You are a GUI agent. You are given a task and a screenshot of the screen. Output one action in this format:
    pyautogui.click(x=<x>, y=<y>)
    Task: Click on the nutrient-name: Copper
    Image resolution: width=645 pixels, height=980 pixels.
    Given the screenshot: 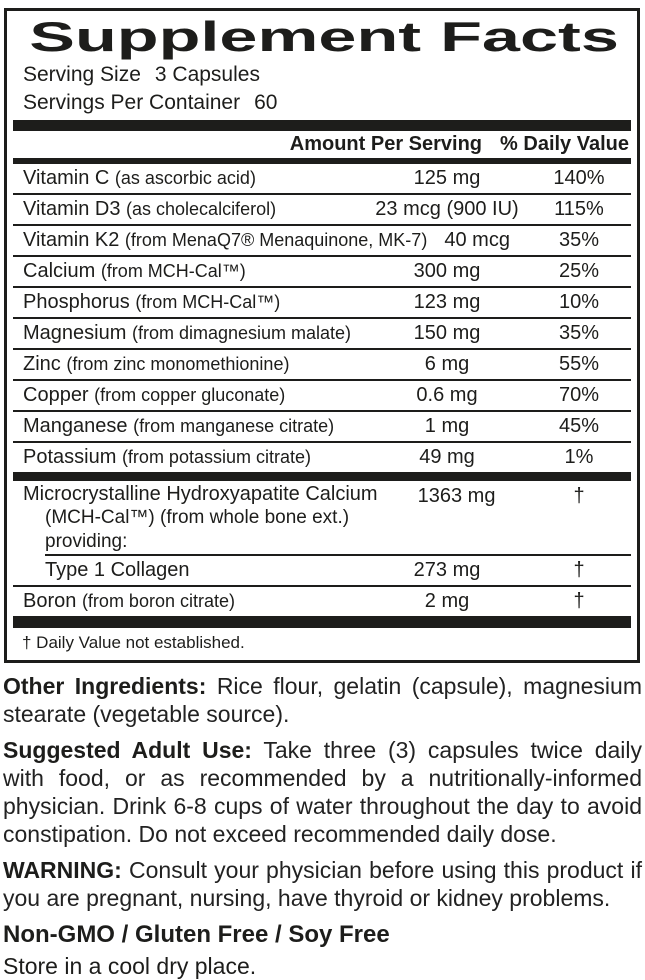 What is the action you would take?
    pyautogui.click(x=56, y=395)
    